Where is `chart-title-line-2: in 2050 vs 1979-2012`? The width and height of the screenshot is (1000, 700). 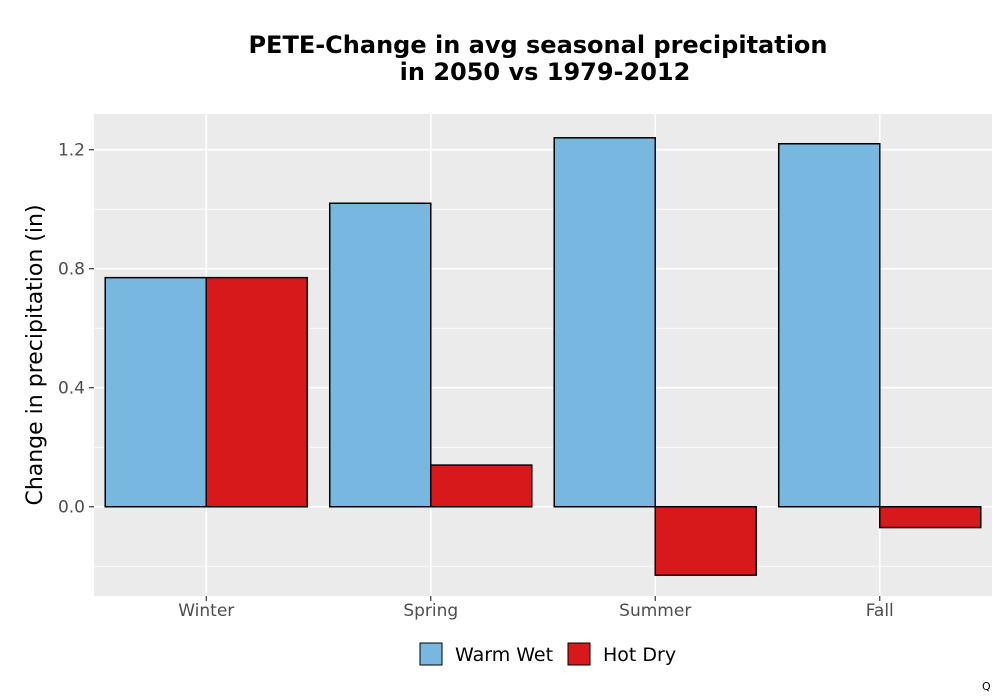 chart-title-line-2: in 2050 vs 1979-2012 is located at coordinates (545, 72).